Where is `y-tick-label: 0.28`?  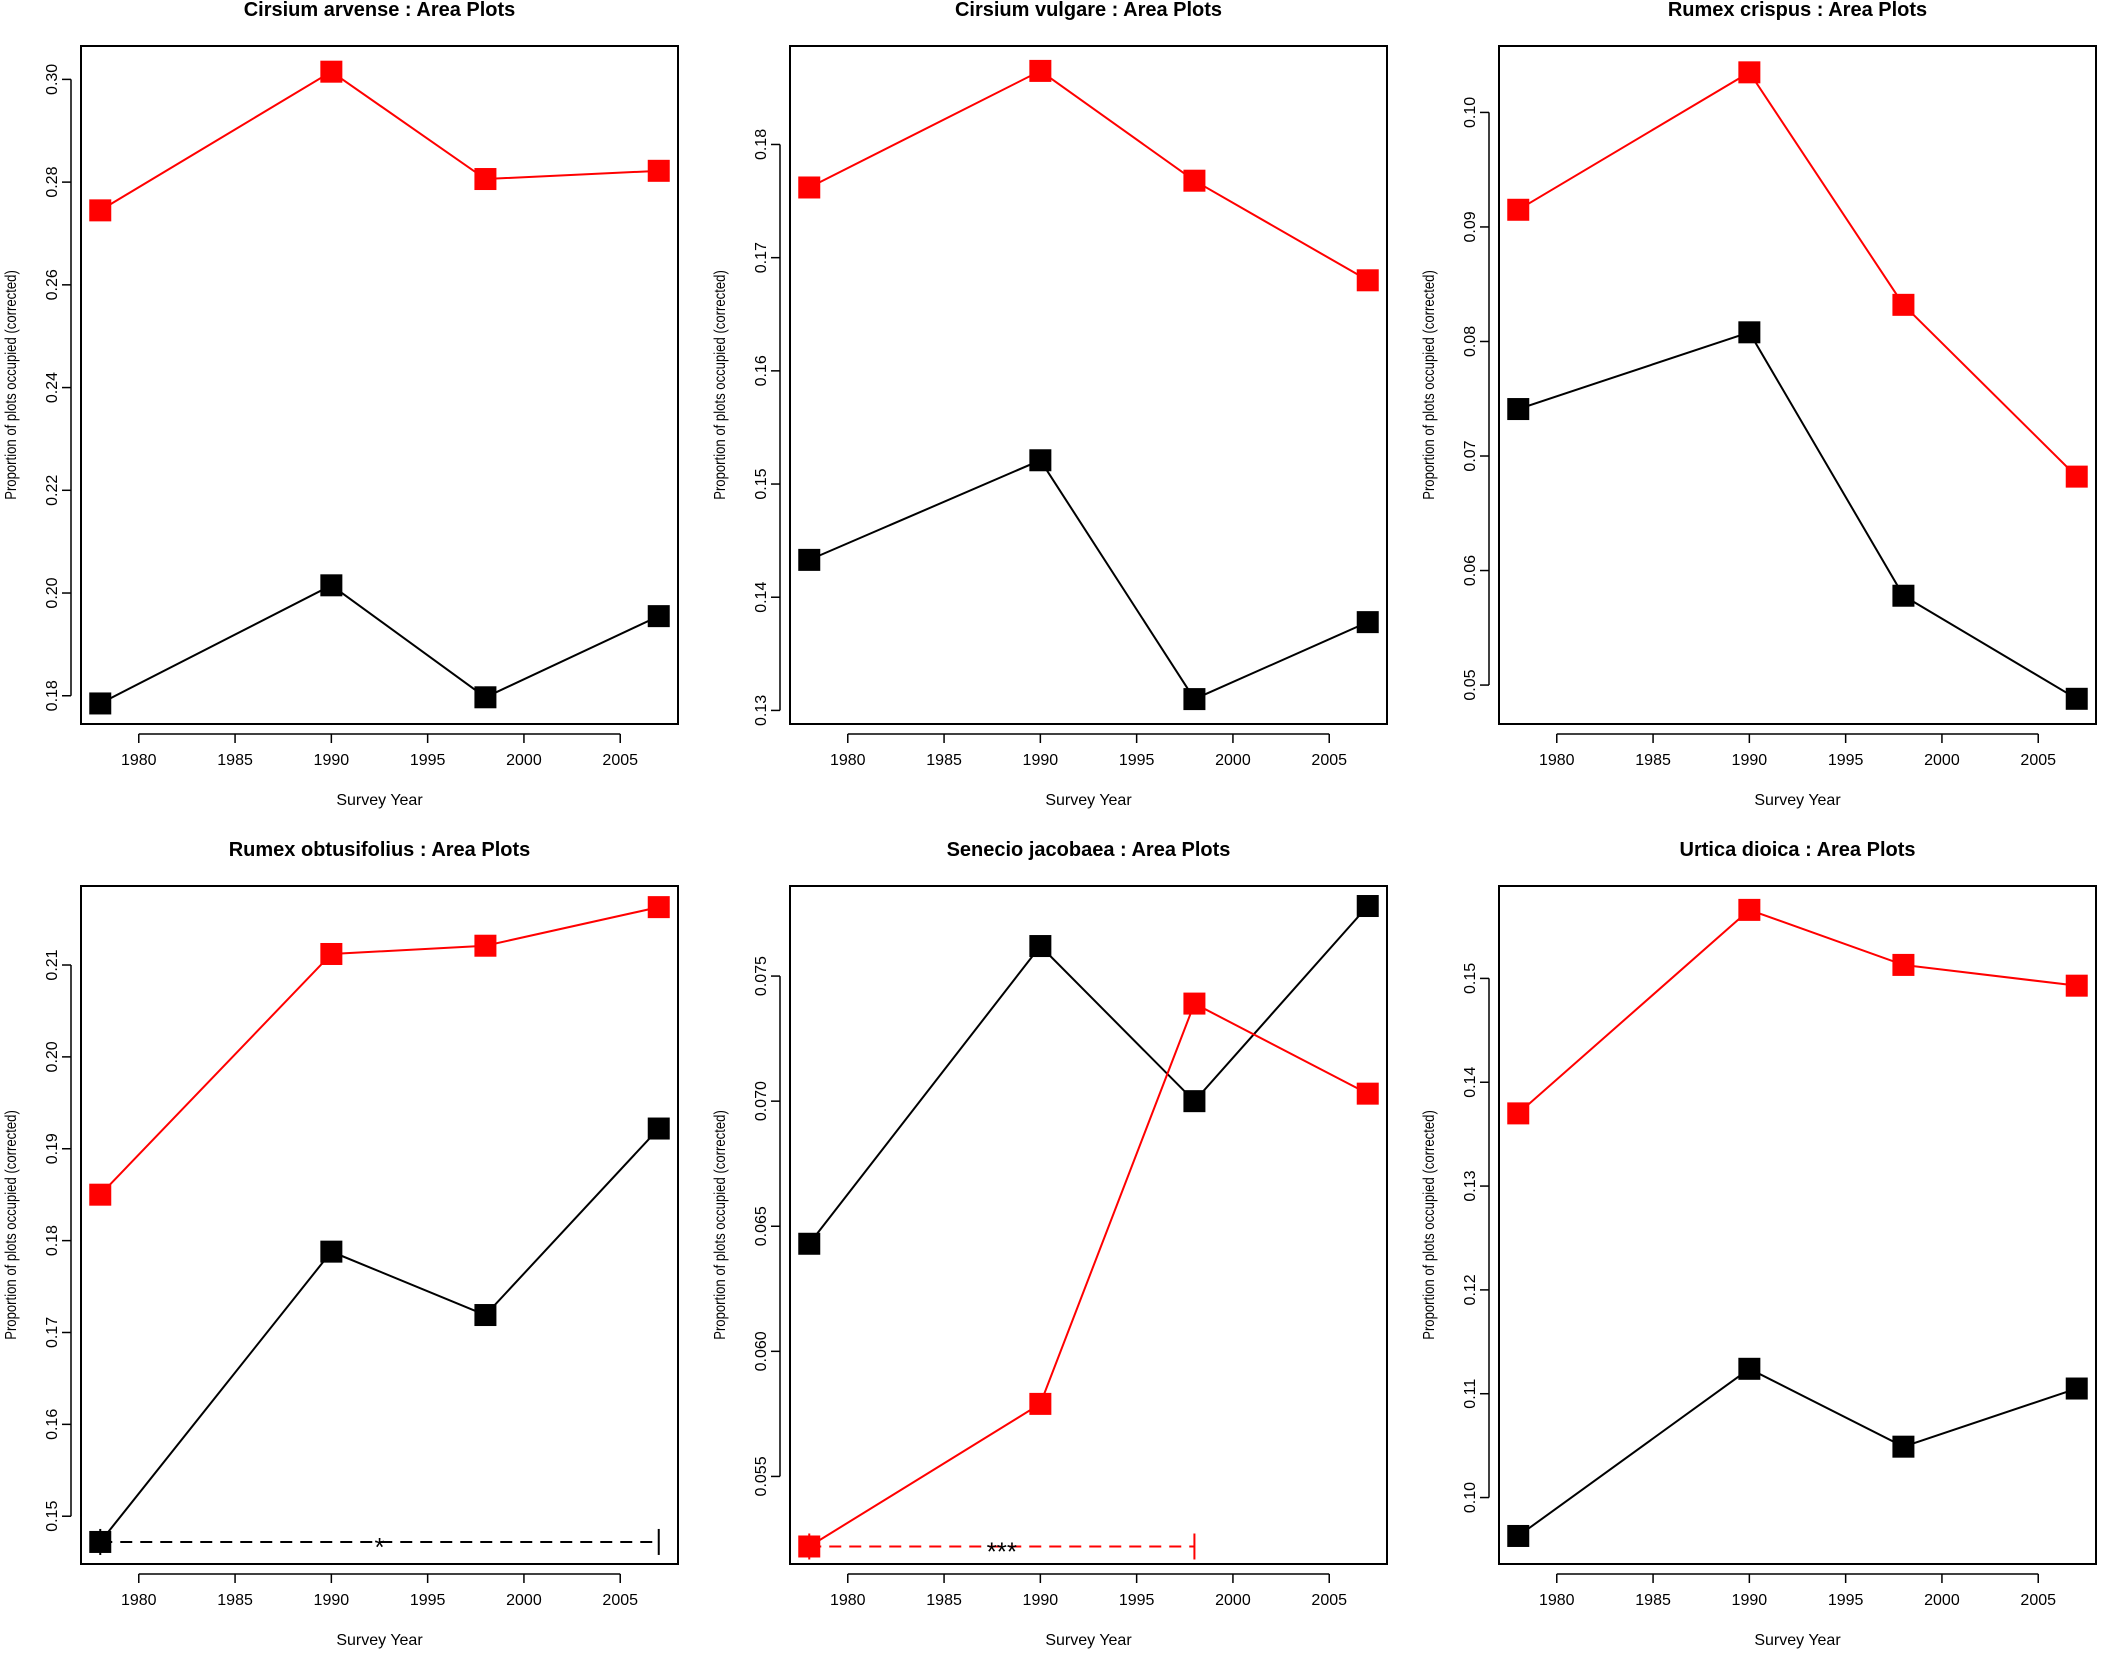 y-tick-label: 0.28 is located at coordinates (52, 181).